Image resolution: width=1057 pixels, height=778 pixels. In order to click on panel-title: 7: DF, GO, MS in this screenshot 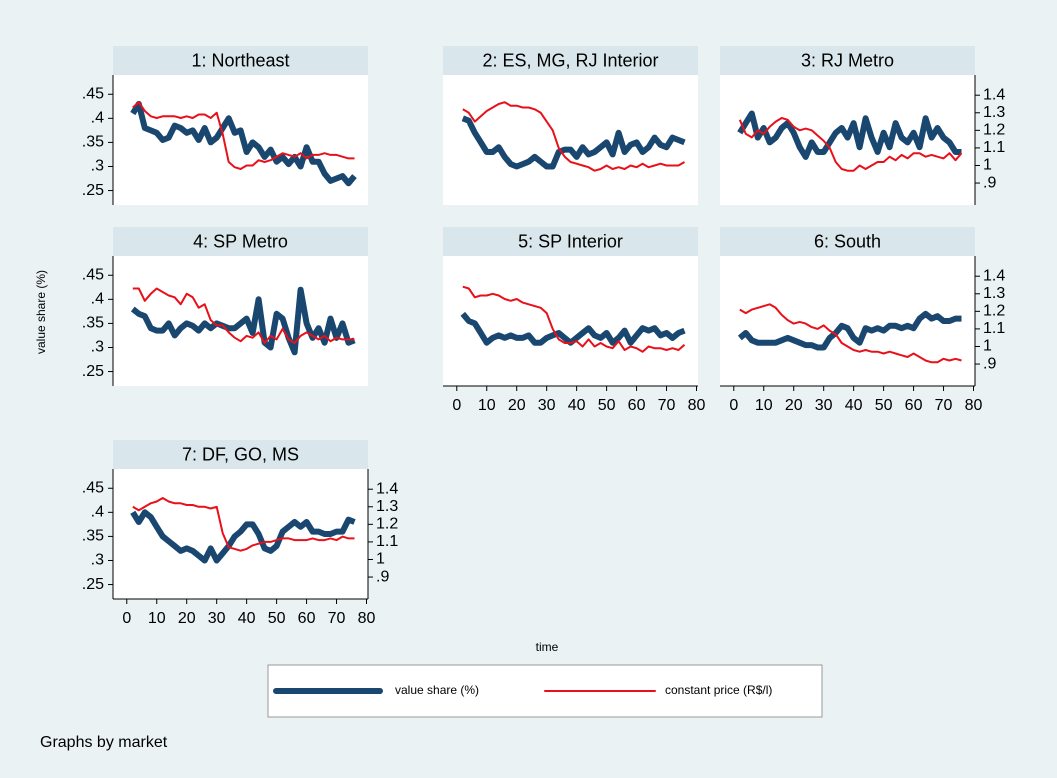, I will do `click(240, 454)`.